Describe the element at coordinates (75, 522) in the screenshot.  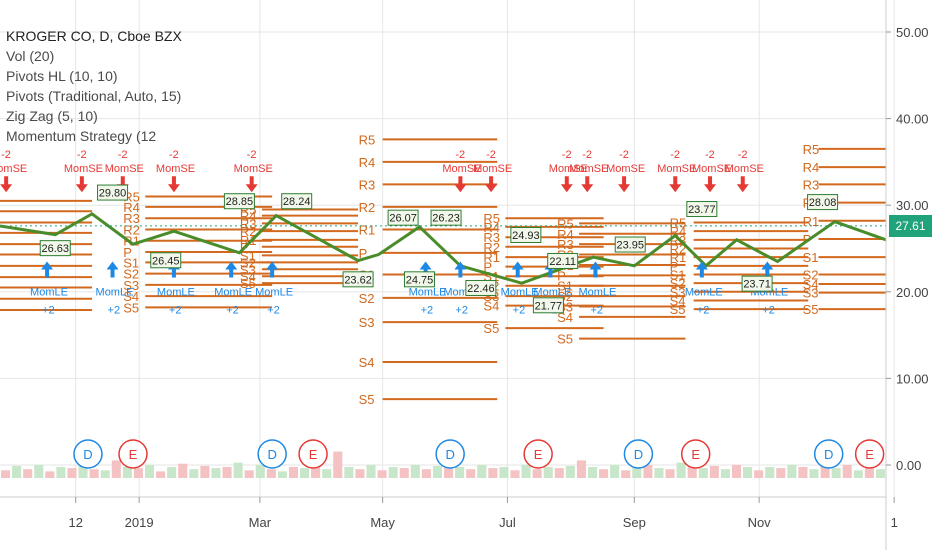
I see `x-tick-label: 12` at that location.